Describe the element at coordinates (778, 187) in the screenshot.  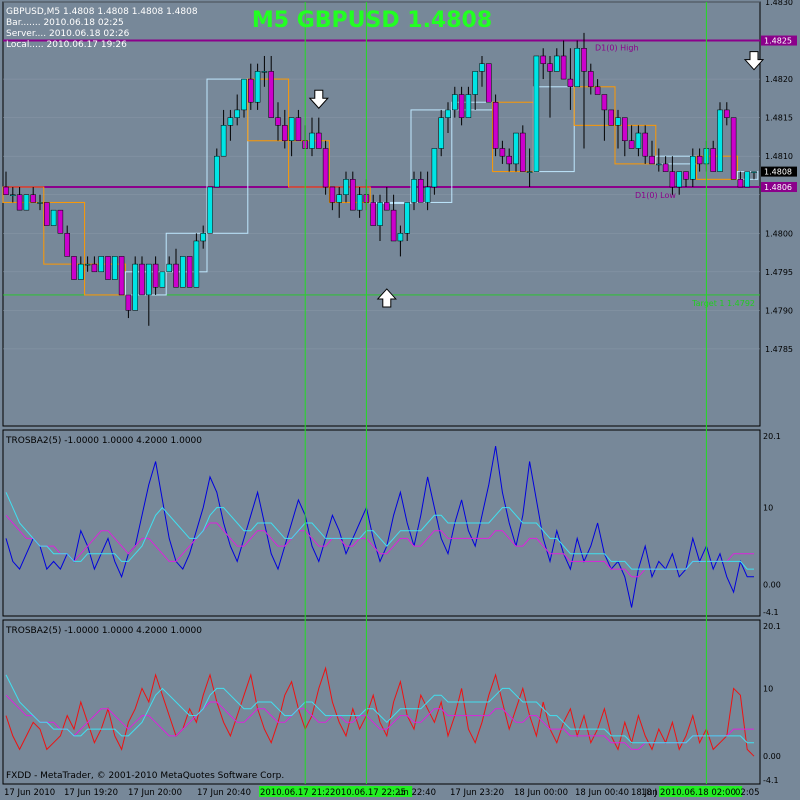
I see `level-price-tag-text: 1.4806` at that location.